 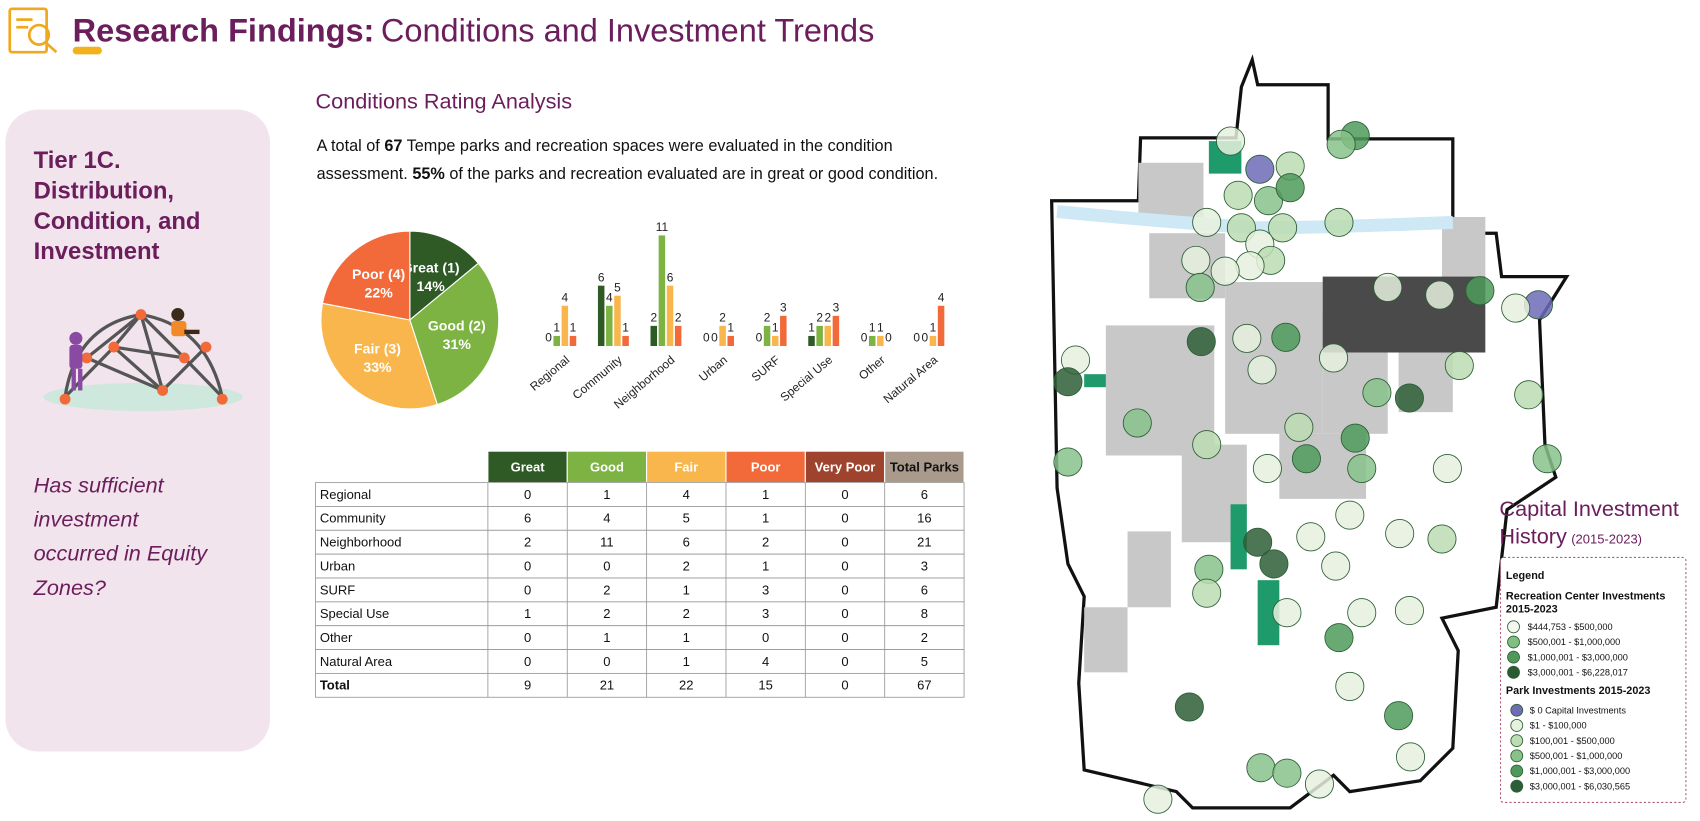 I want to click on table-row, so click(x=640, y=542).